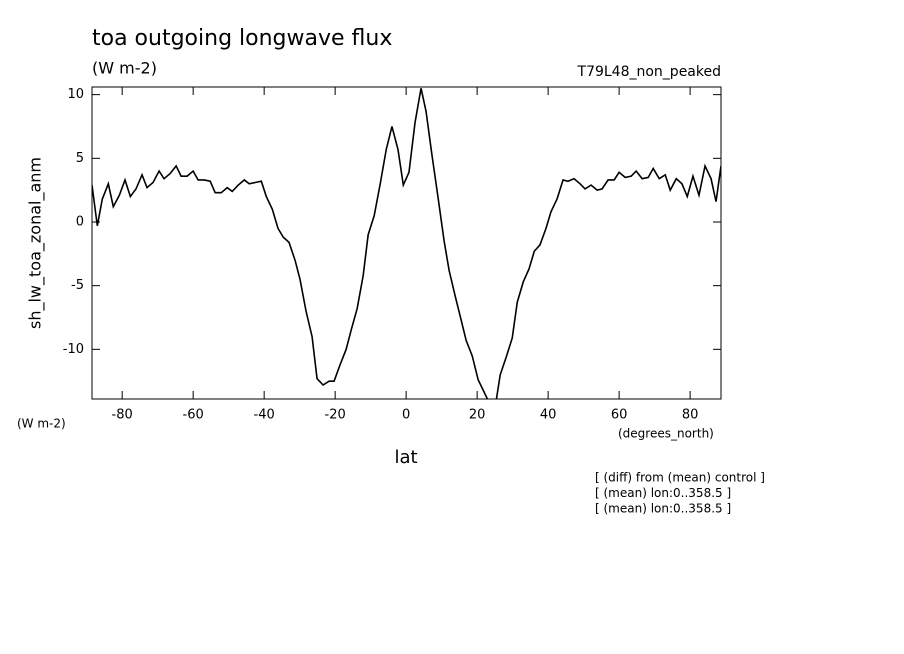 Image resolution: width=904 pixels, height=654 pixels. What do you see at coordinates (406, 415) in the screenshot?
I see `x-tick-label: 0` at bounding box center [406, 415].